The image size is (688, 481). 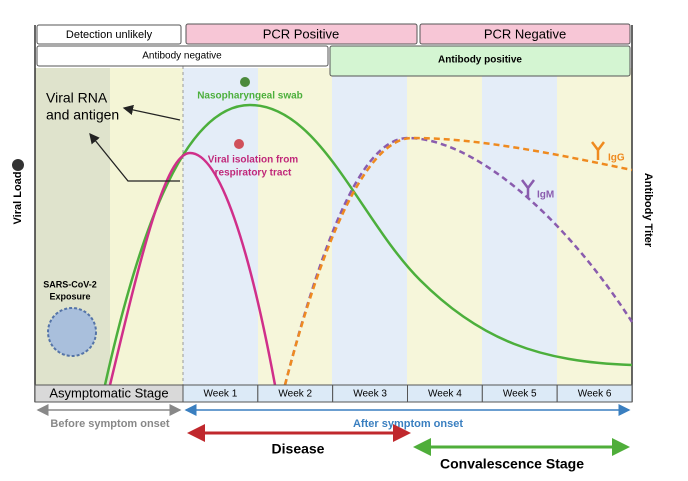 I want to click on isolation-label: Viral isolation from, so click(x=253, y=160).